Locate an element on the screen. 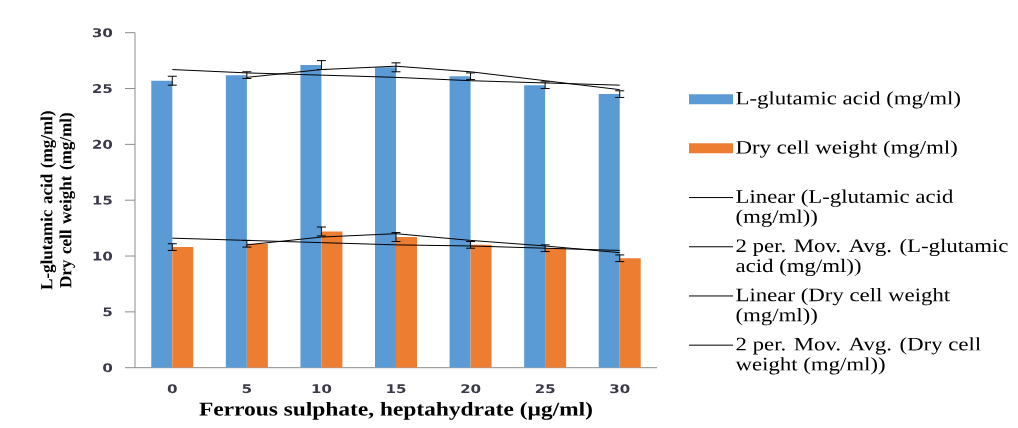  legend-label: L-glutamic acid (mg/ml) is located at coordinates (848, 100).